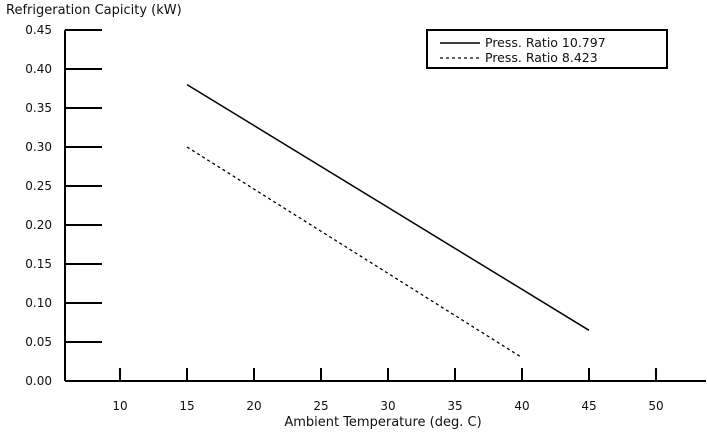  What do you see at coordinates (38, 30) in the screenshot?
I see `y-tick-label-9: 0.45` at bounding box center [38, 30].